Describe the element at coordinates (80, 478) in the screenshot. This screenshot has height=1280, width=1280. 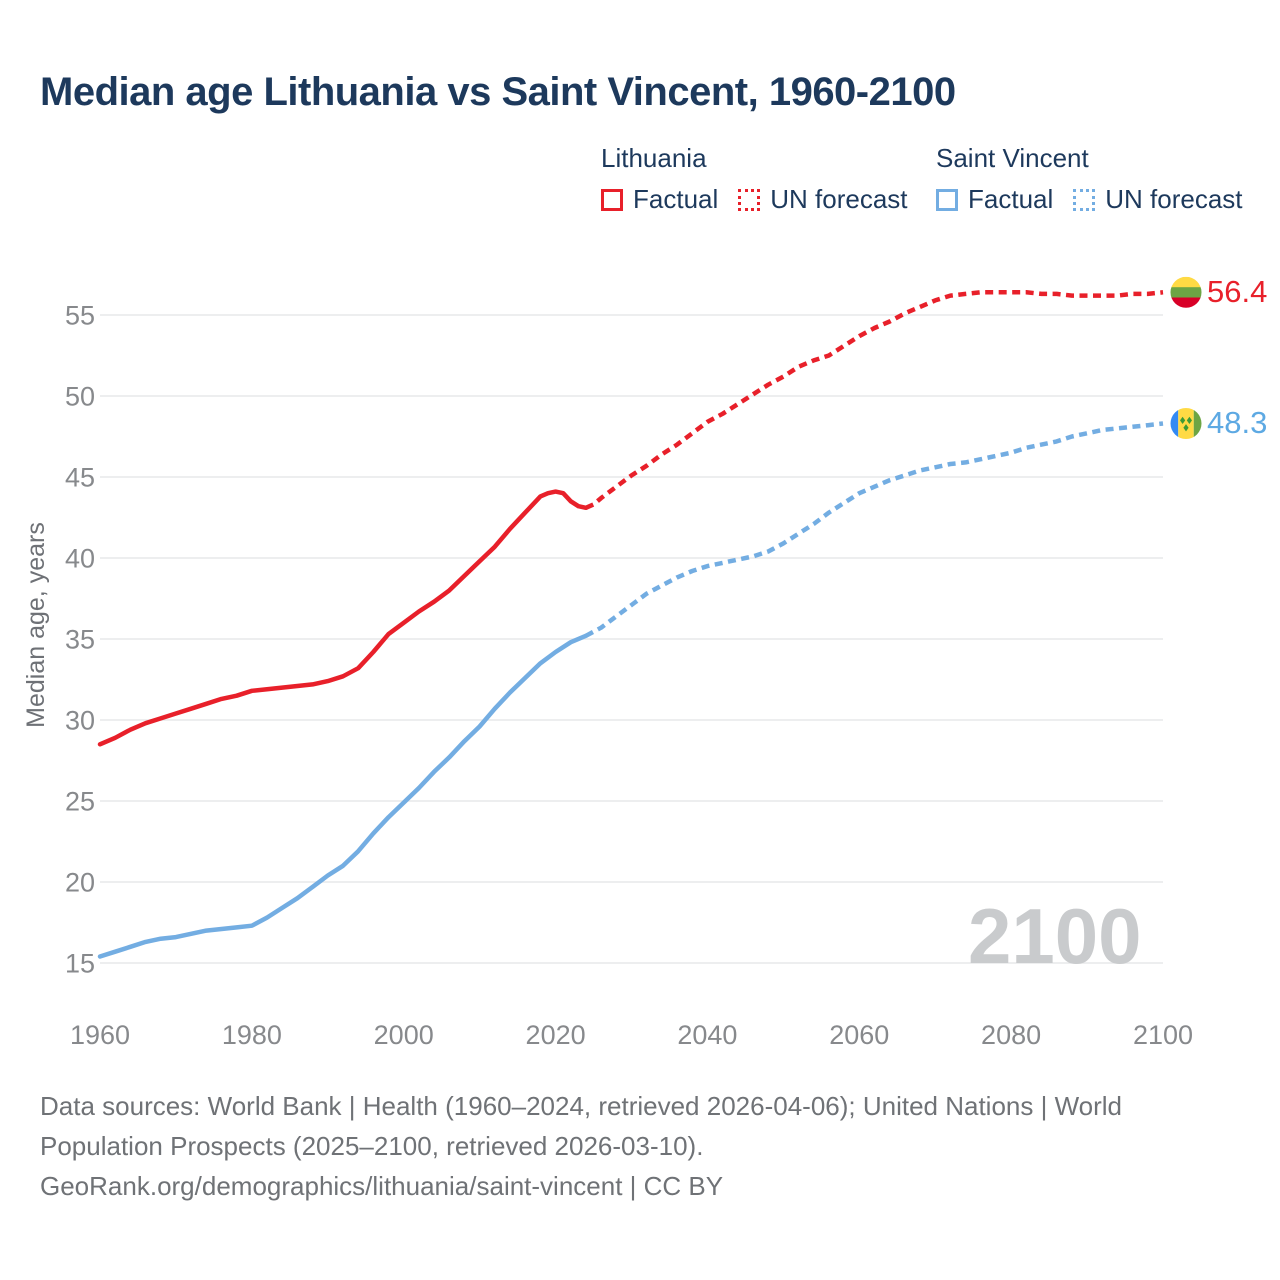
I see `y-tick-label: 45` at that location.